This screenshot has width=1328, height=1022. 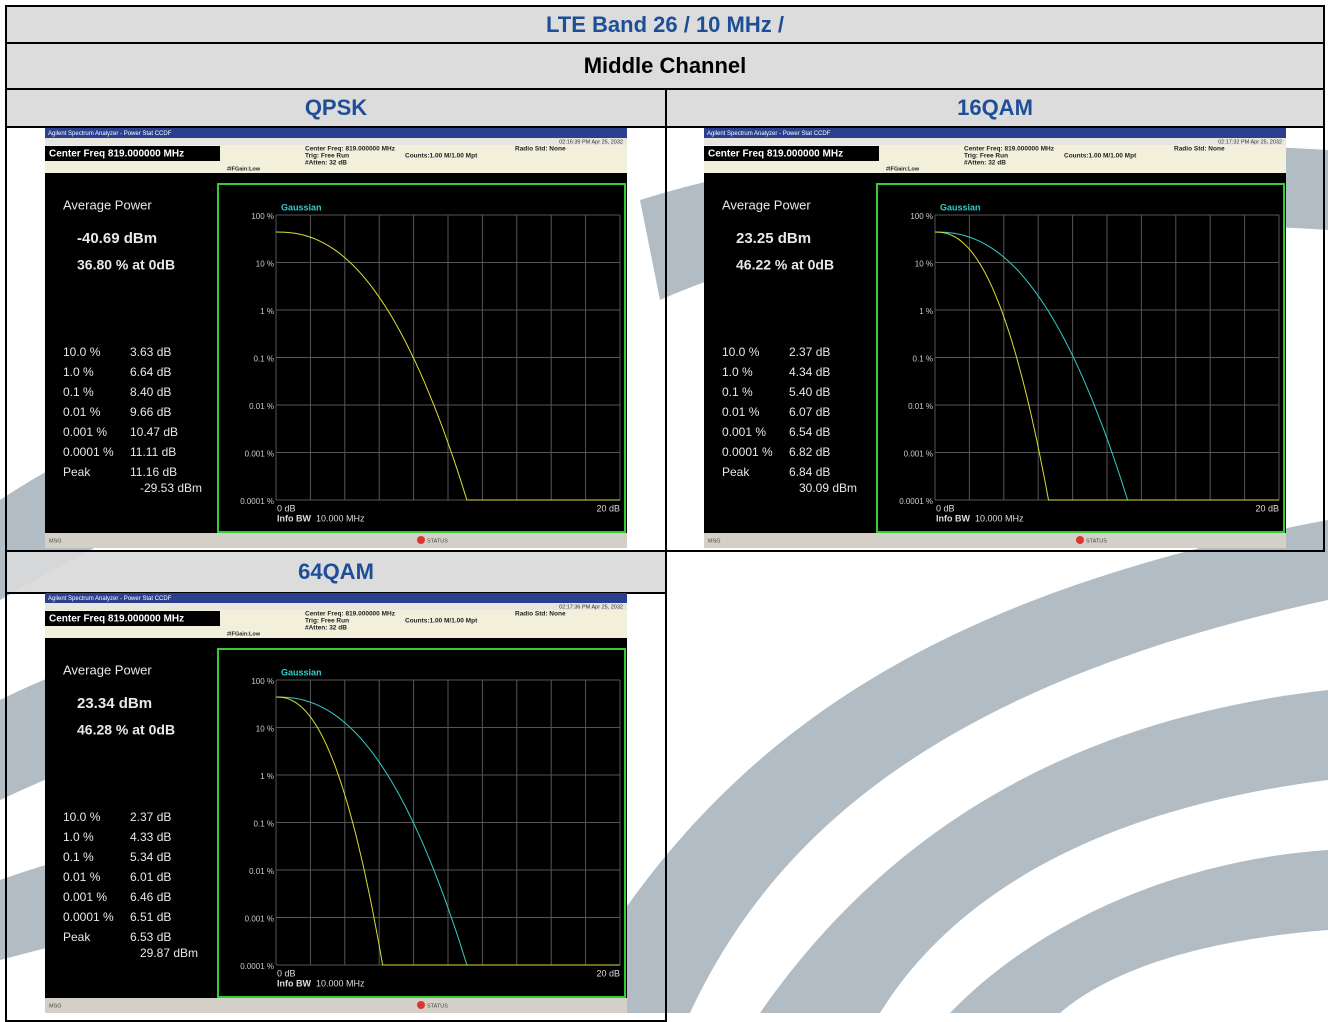 I want to click on stat-value: 5.34 dB, so click(x=150, y=857).